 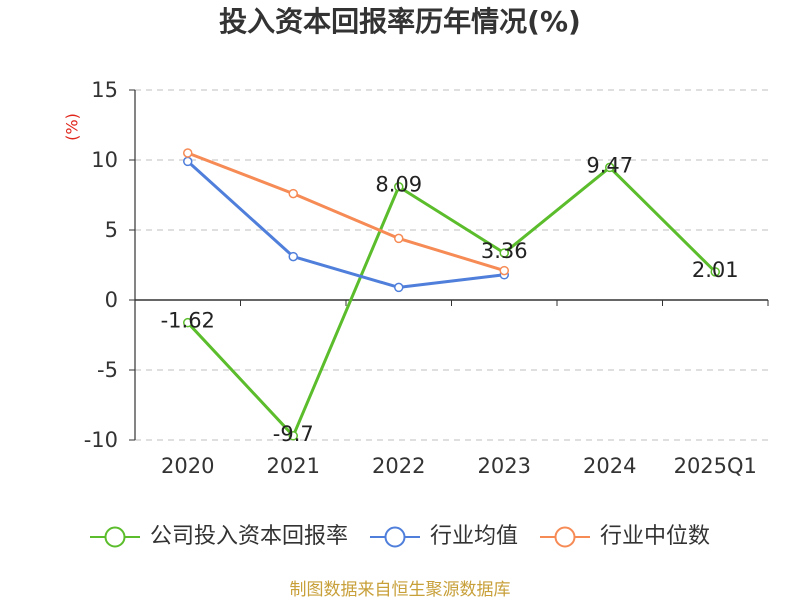 I want to click on y-tick-label: -10, so click(x=101, y=440).